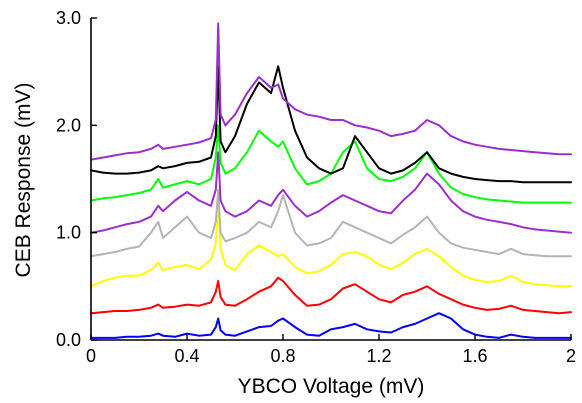 This screenshot has height=403, width=582. Describe the element at coordinates (68, 125) in the screenshot. I see `y-tick-label-2: 2.0` at that location.